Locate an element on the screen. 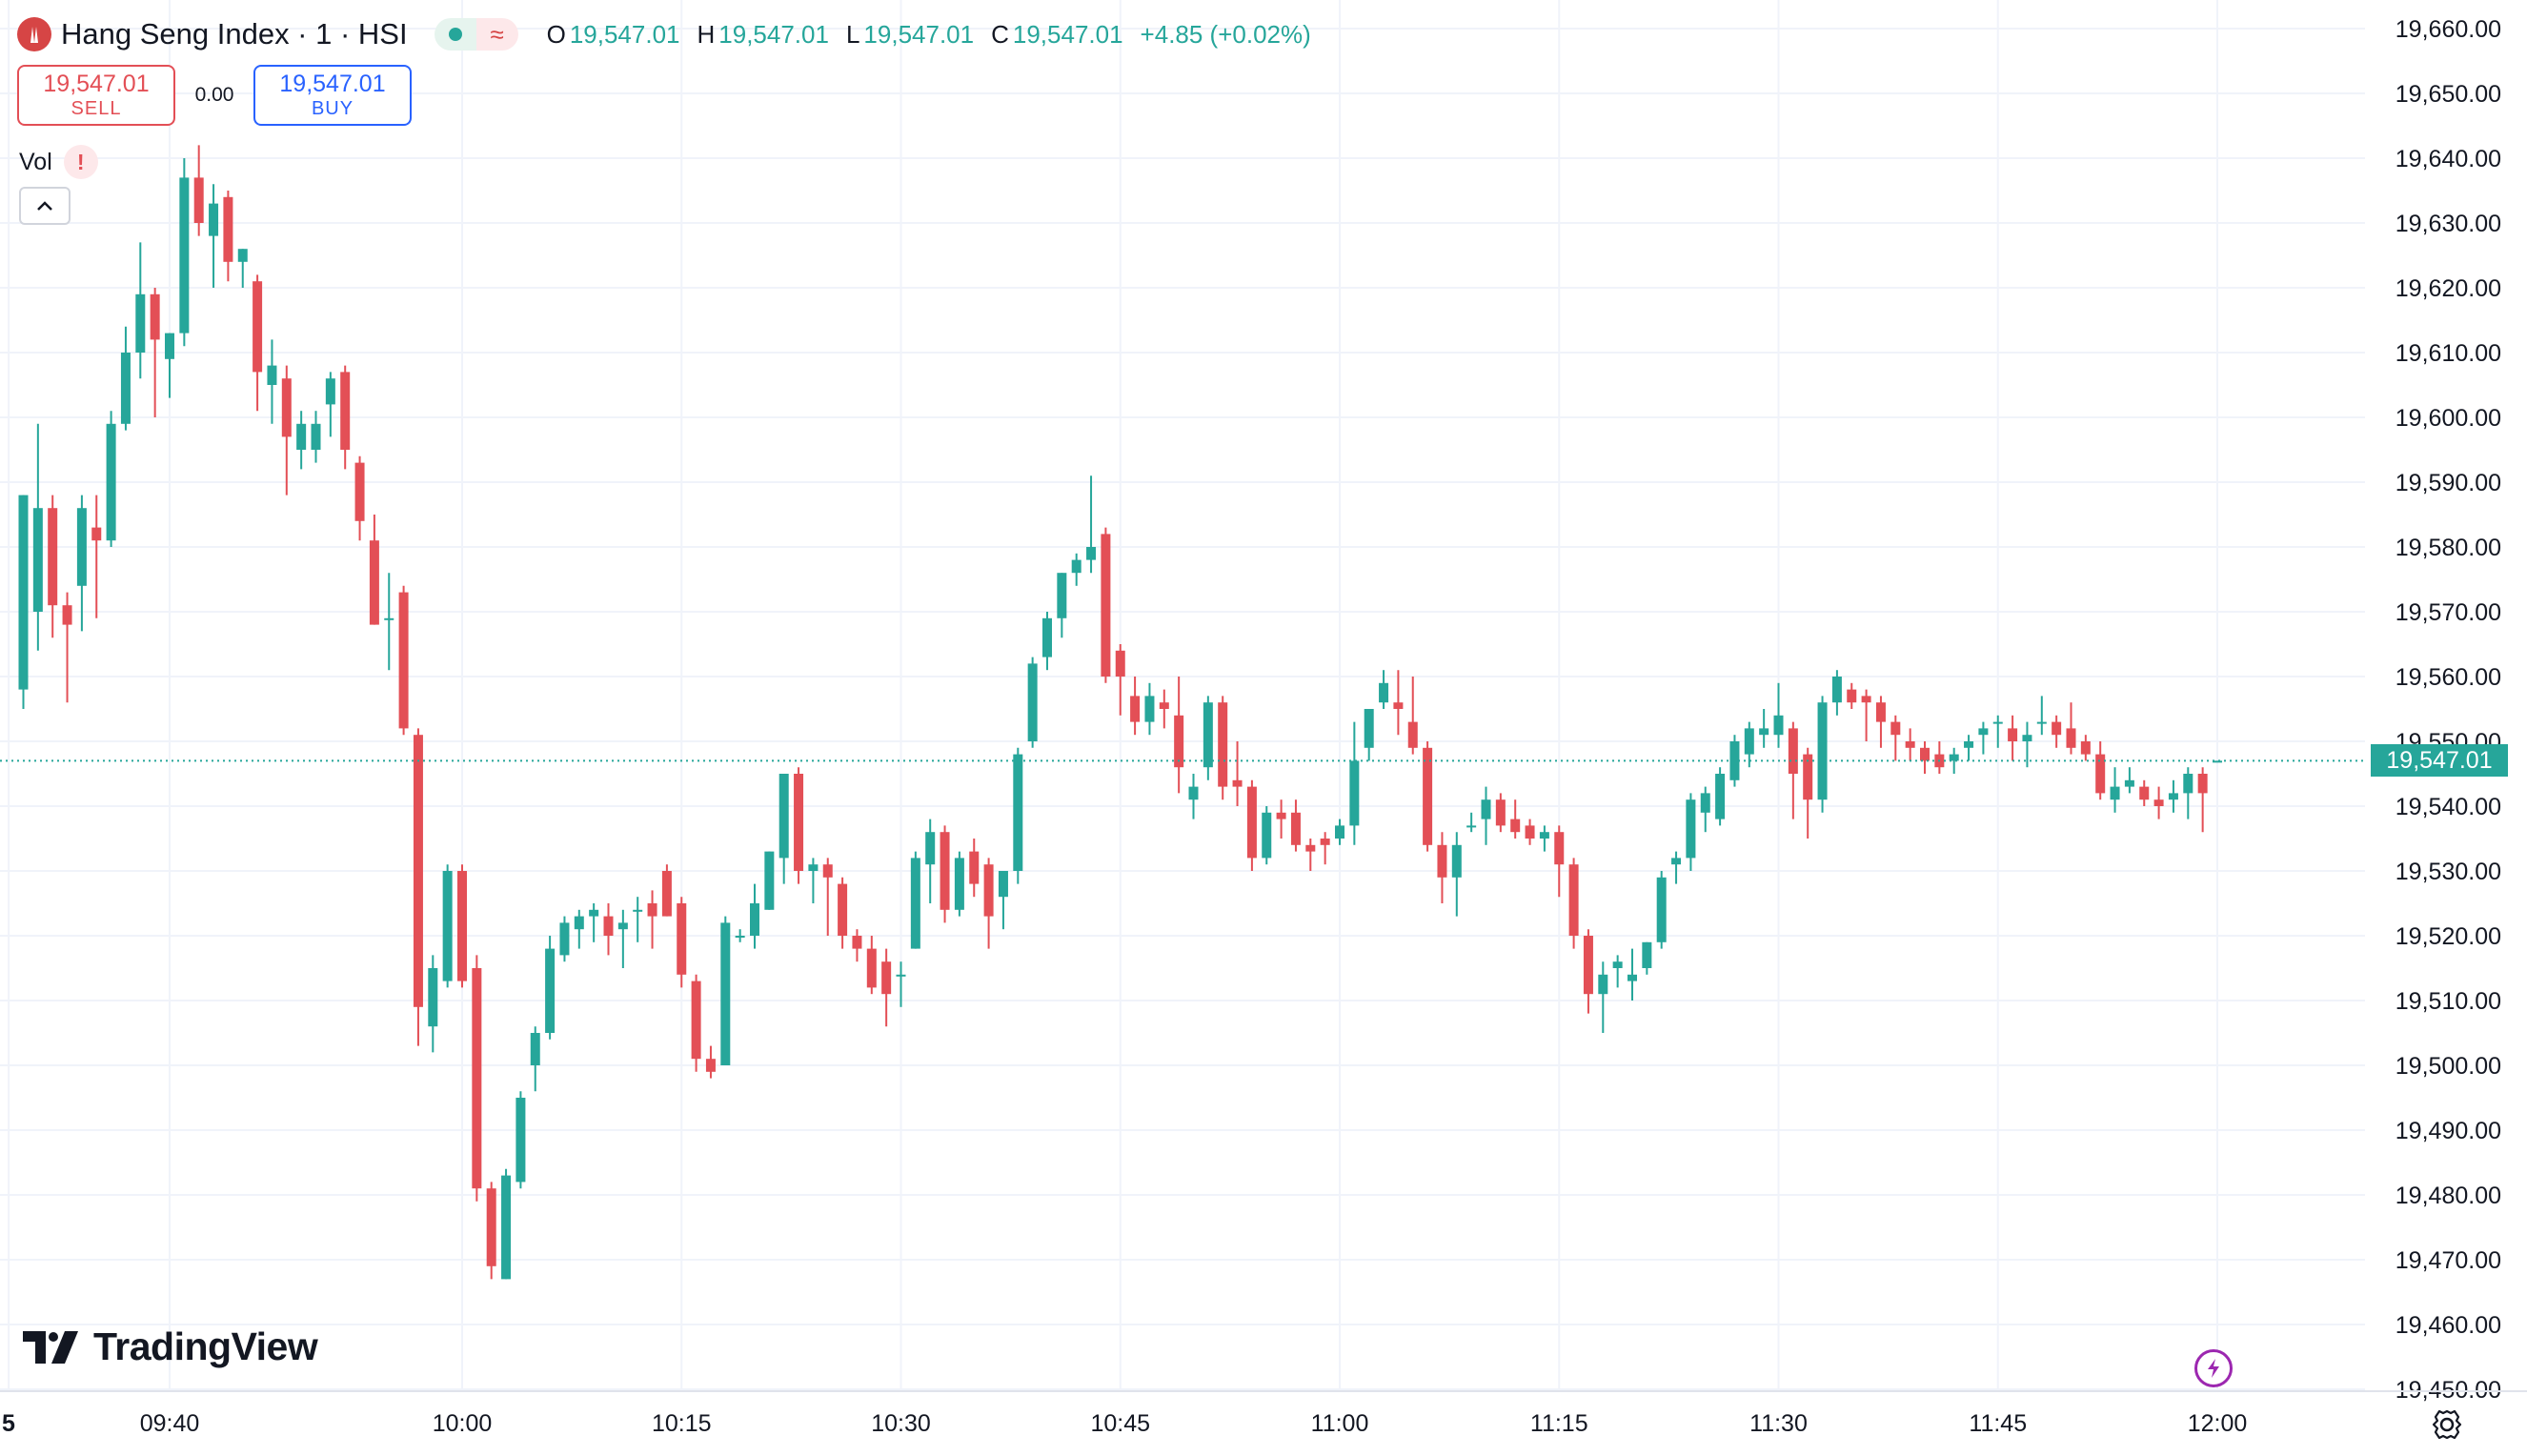 The image size is (2527, 1456). collapse-legend-button is located at coordinates (45, 206).